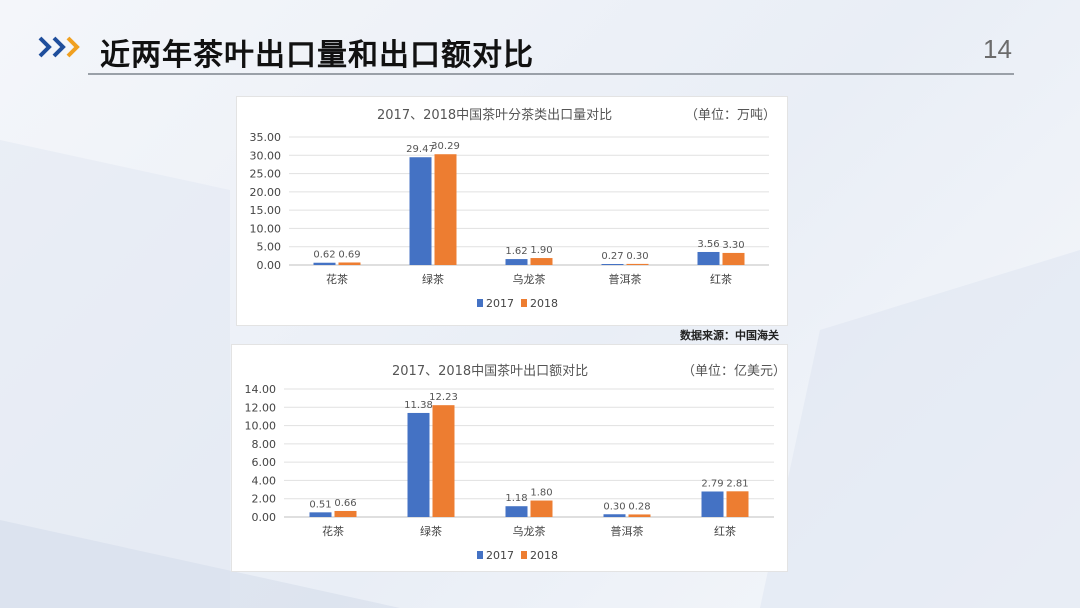  Describe the element at coordinates (264, 462) in the screenshot. I see `y-tick-label: 6.00` at that location.